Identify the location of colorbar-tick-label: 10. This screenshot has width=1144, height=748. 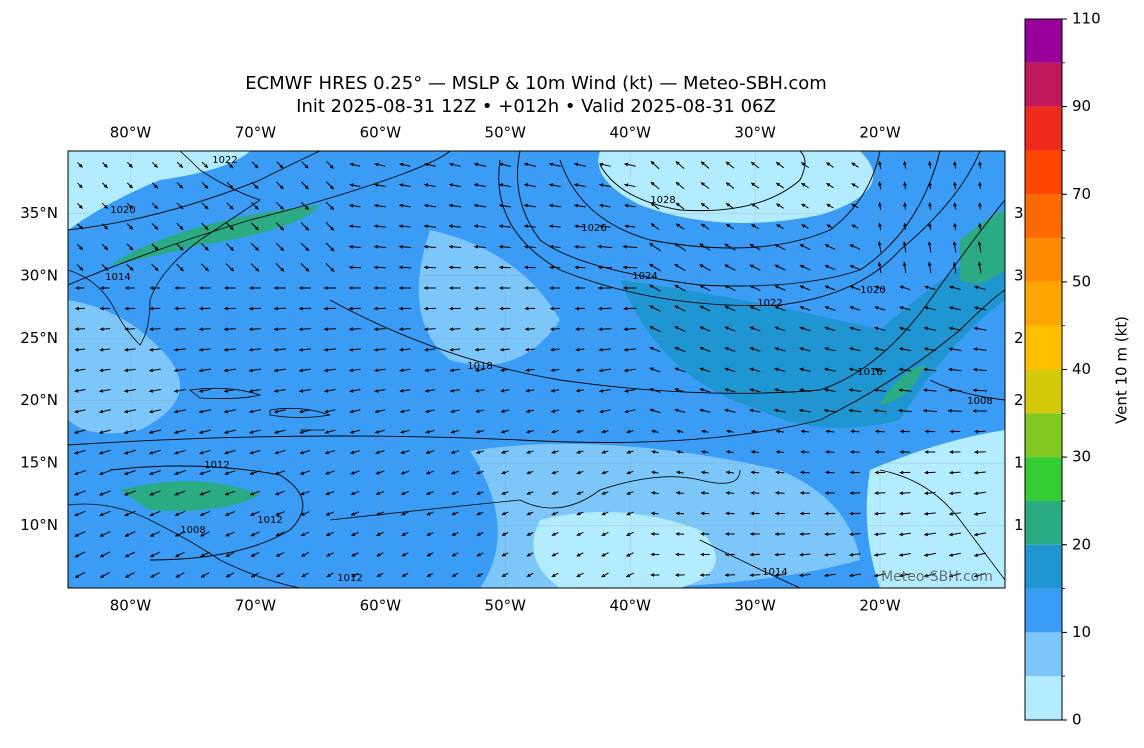
(1081, 632).